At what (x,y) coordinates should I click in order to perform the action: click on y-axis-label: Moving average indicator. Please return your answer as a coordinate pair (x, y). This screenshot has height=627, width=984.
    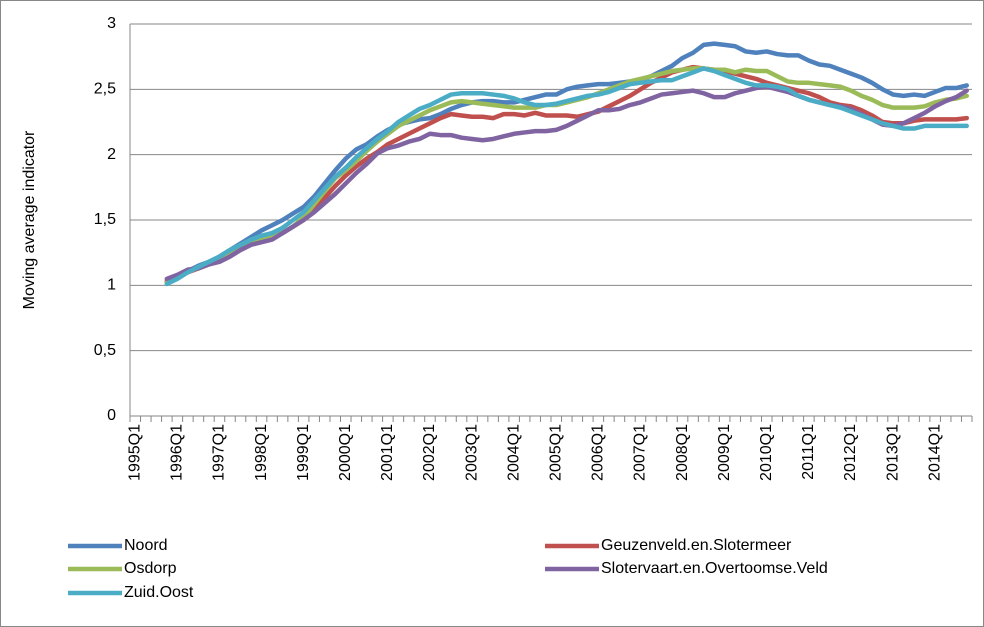
    Looking at the image, I should click on (29, 219).